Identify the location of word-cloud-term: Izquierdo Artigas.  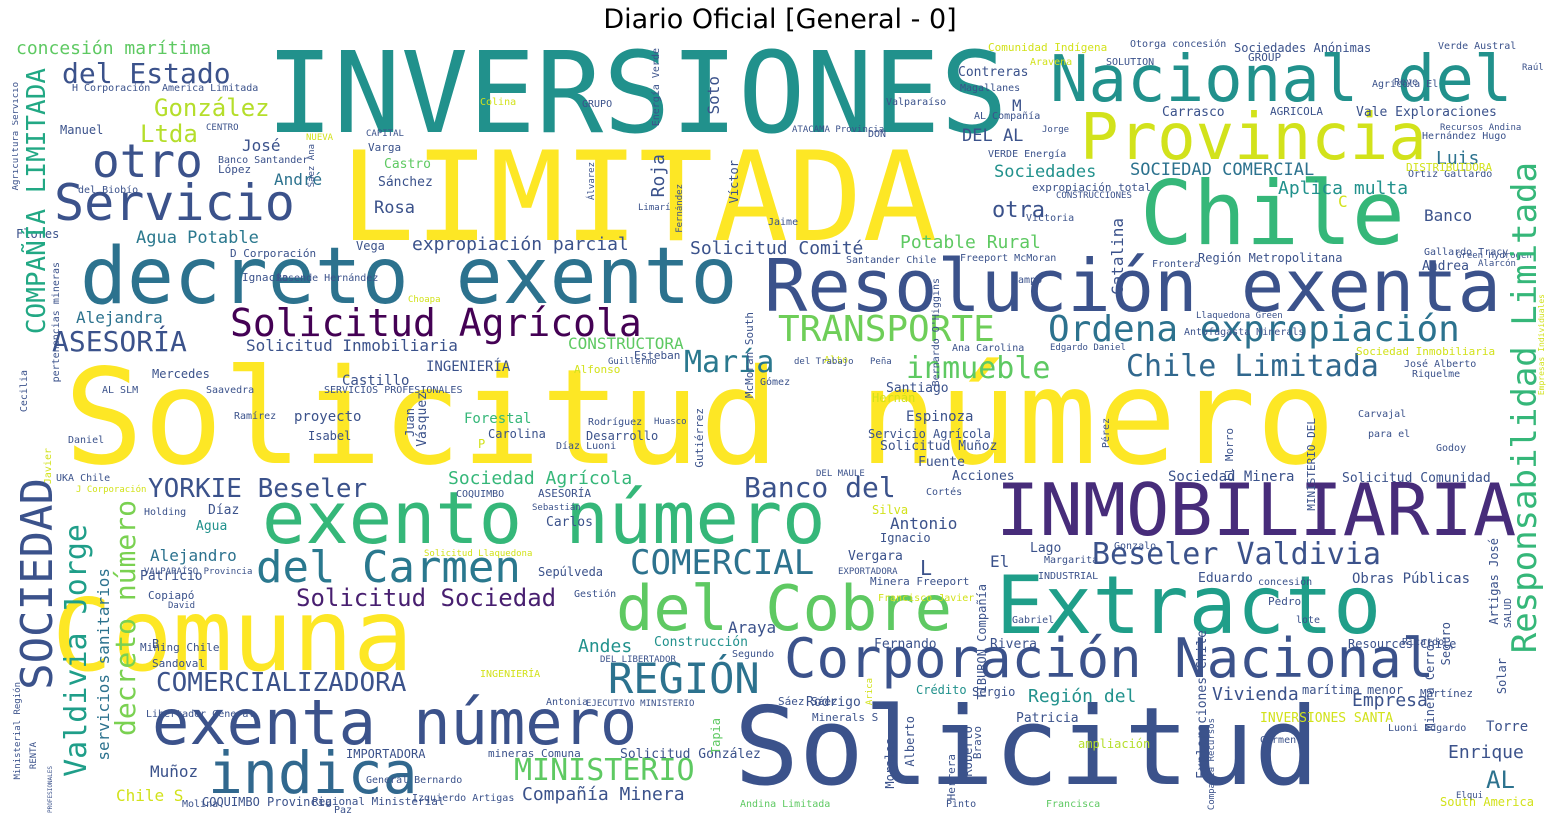
(463, 798).